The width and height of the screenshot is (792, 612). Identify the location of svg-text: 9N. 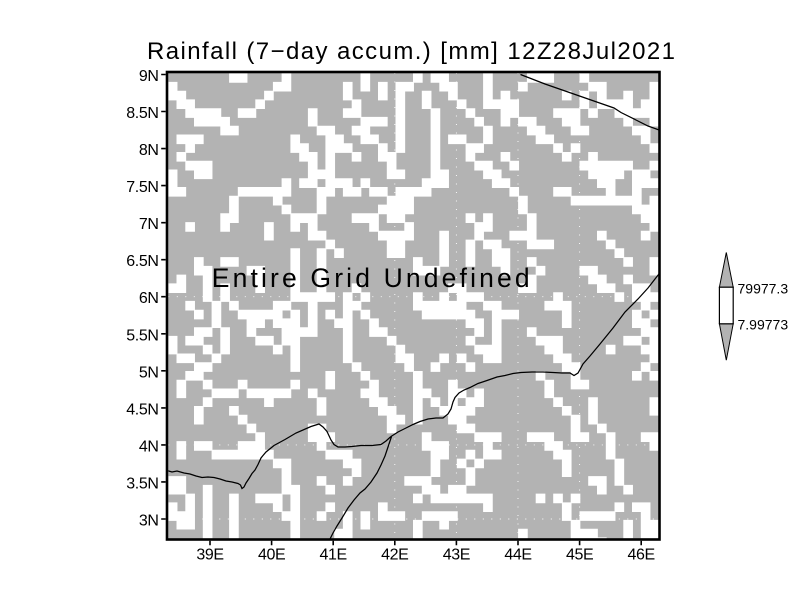
(149, 76).